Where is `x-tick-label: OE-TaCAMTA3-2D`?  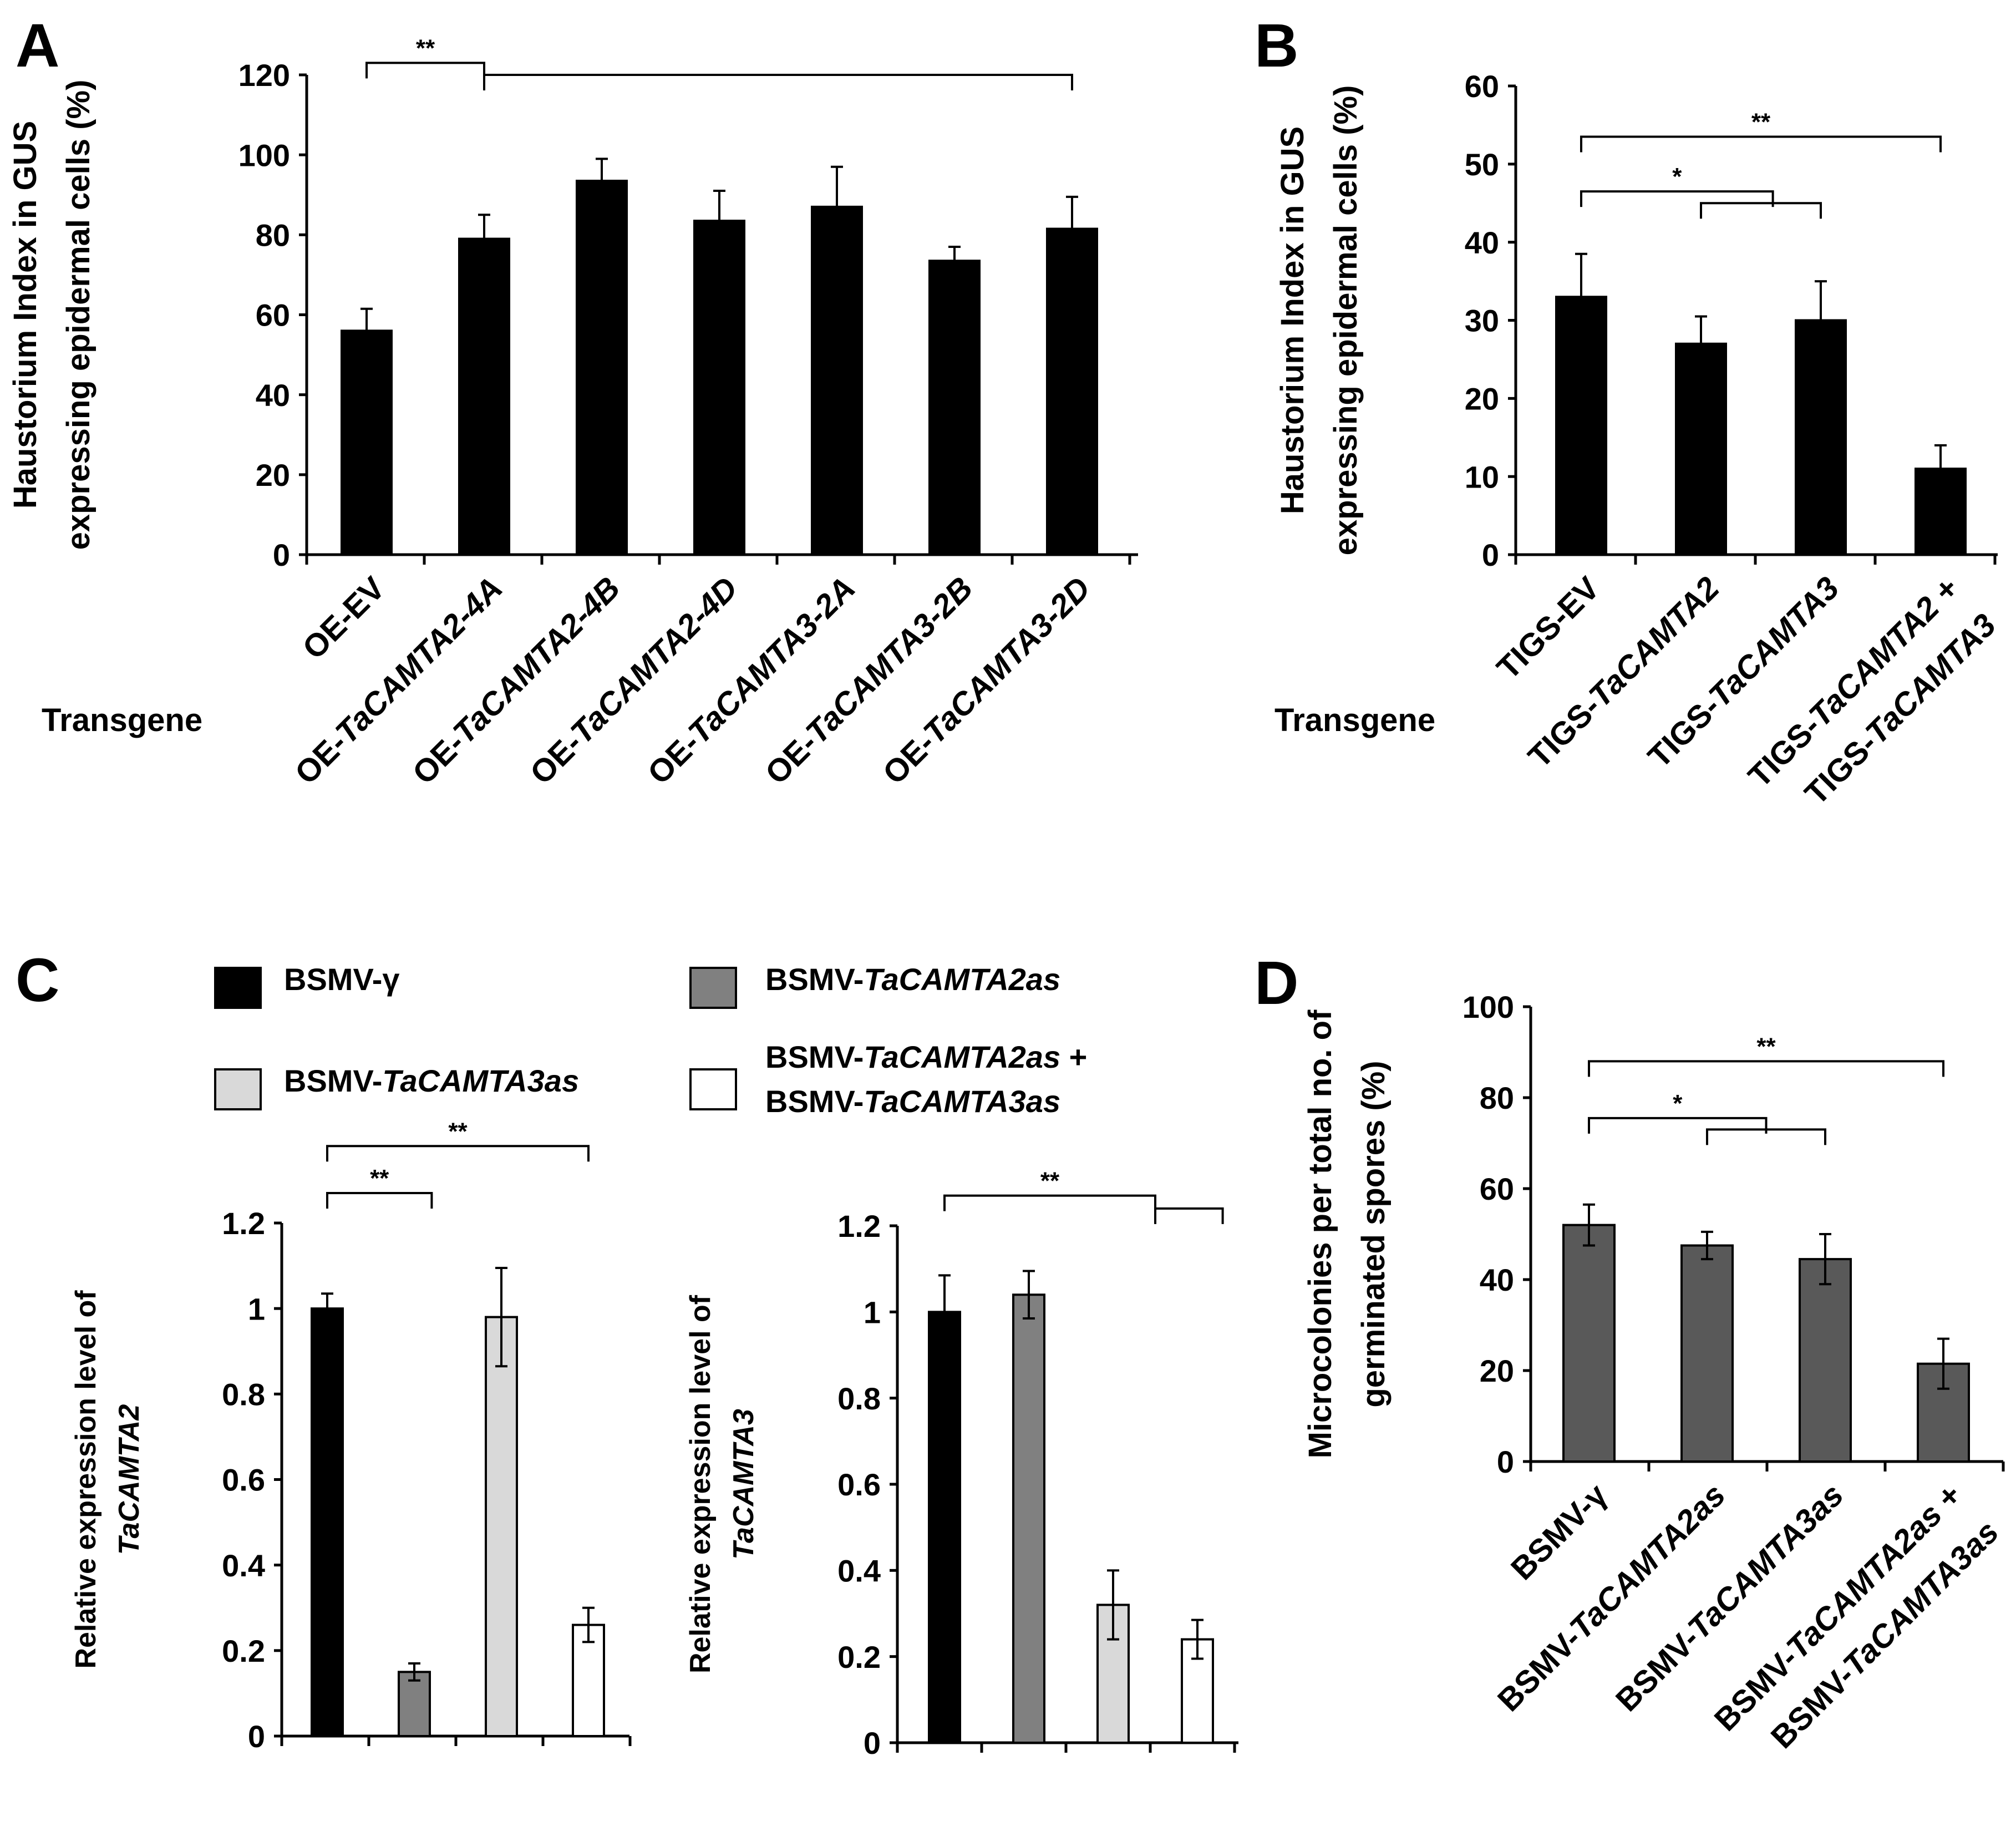 x-tick-label: OE-TaCAMTA3-2D is located at coordinates (986, 680).